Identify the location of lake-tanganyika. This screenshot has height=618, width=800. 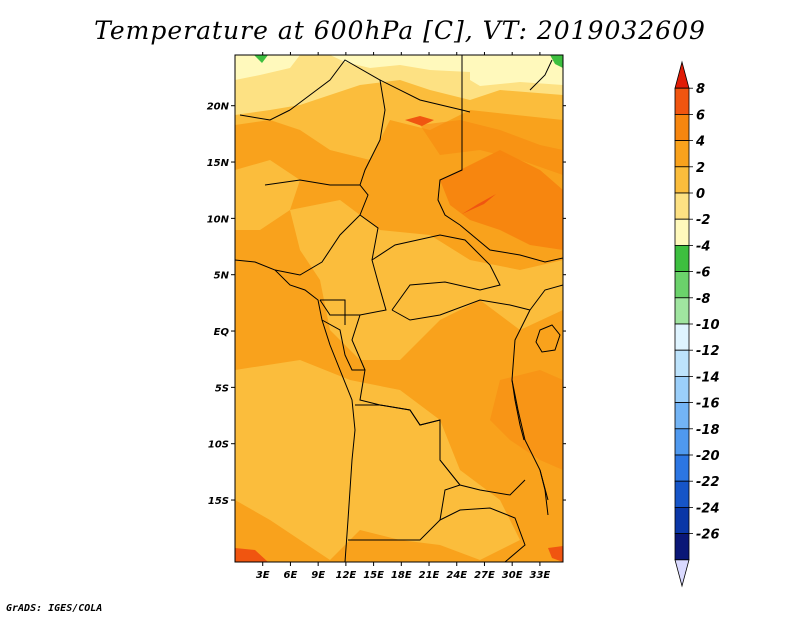
(518, 410).